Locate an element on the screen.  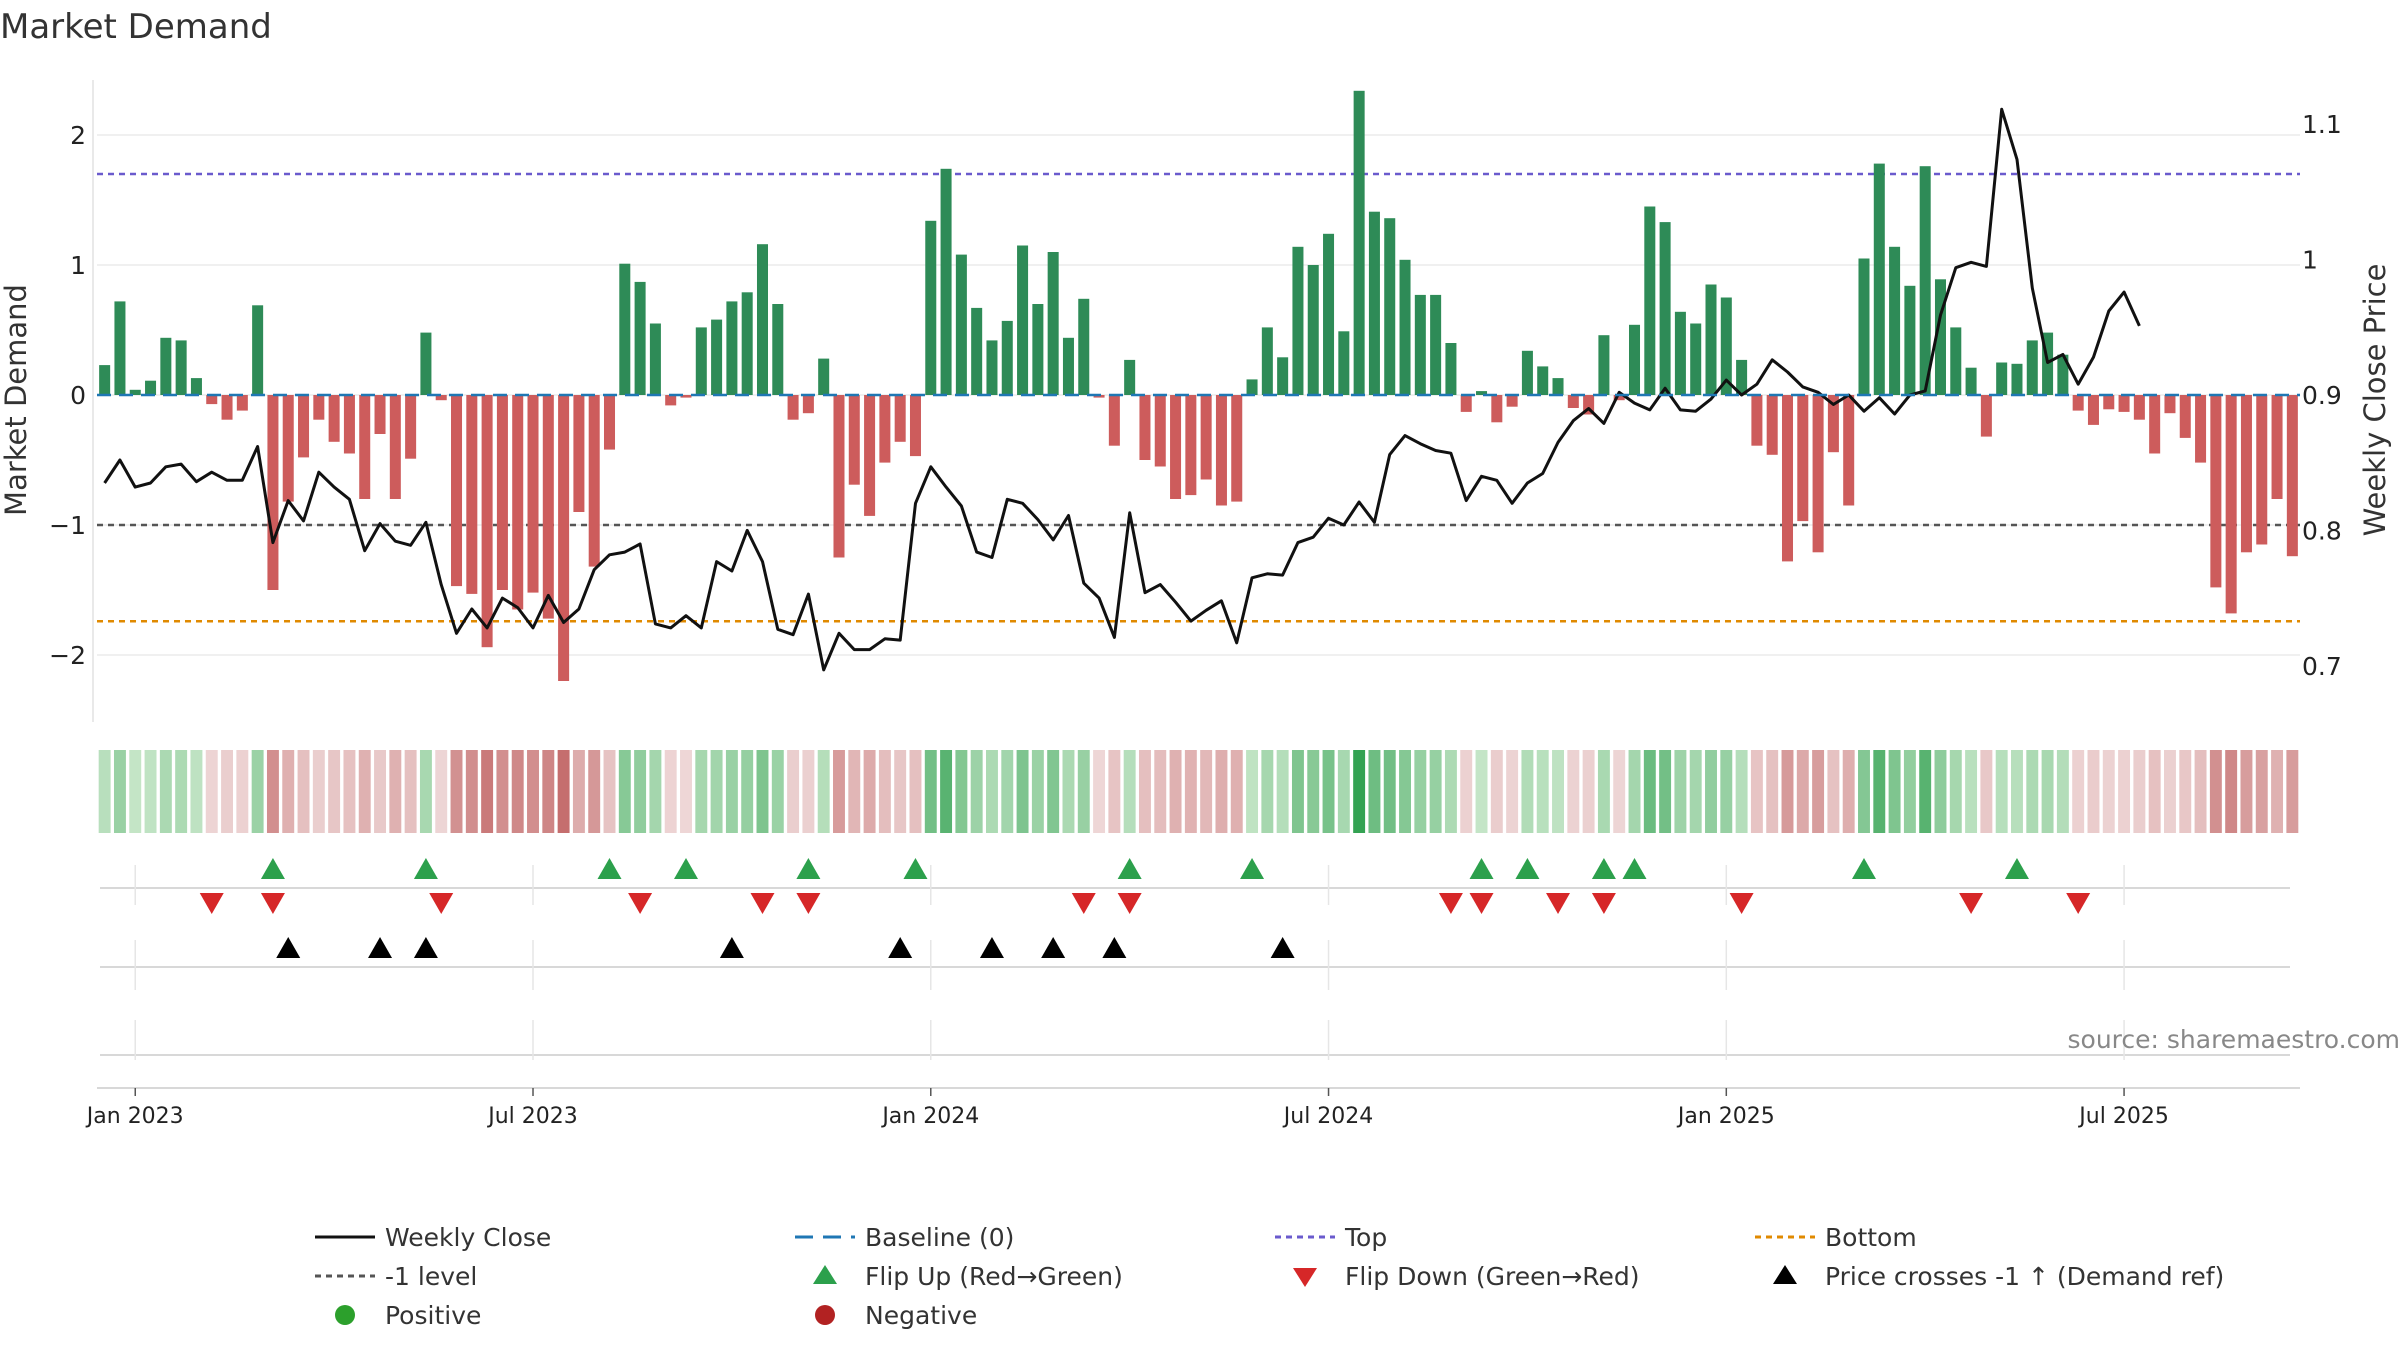
legend-label: Flip Up (Red→Green) is located at coordinates (994, 1276).